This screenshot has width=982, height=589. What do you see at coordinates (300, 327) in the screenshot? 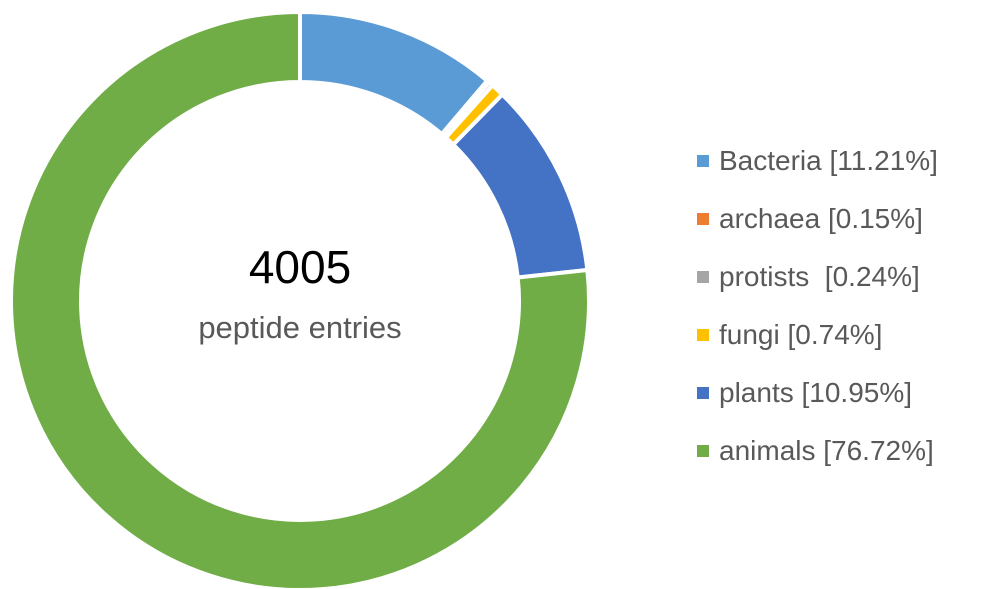
I see `center-caption: peptide entries` at bounding box center [300, 327].